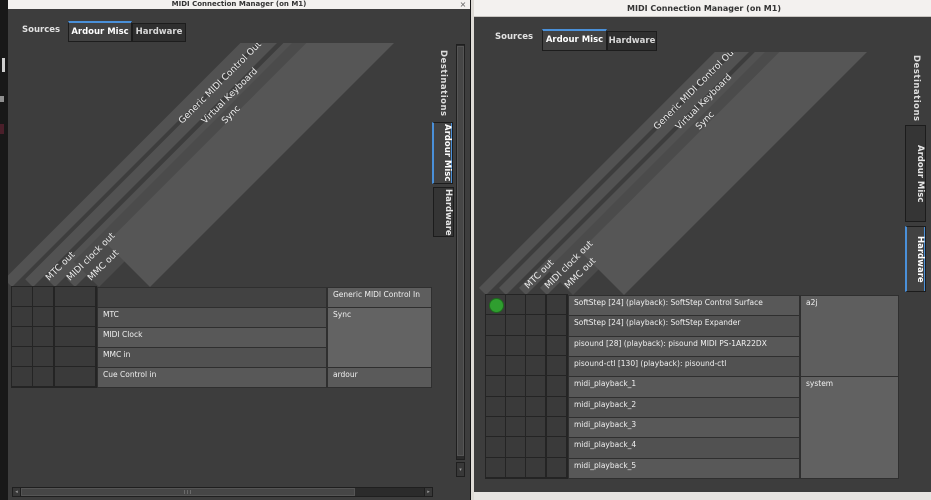  I want to click on connection-dot, so click(496, 306).